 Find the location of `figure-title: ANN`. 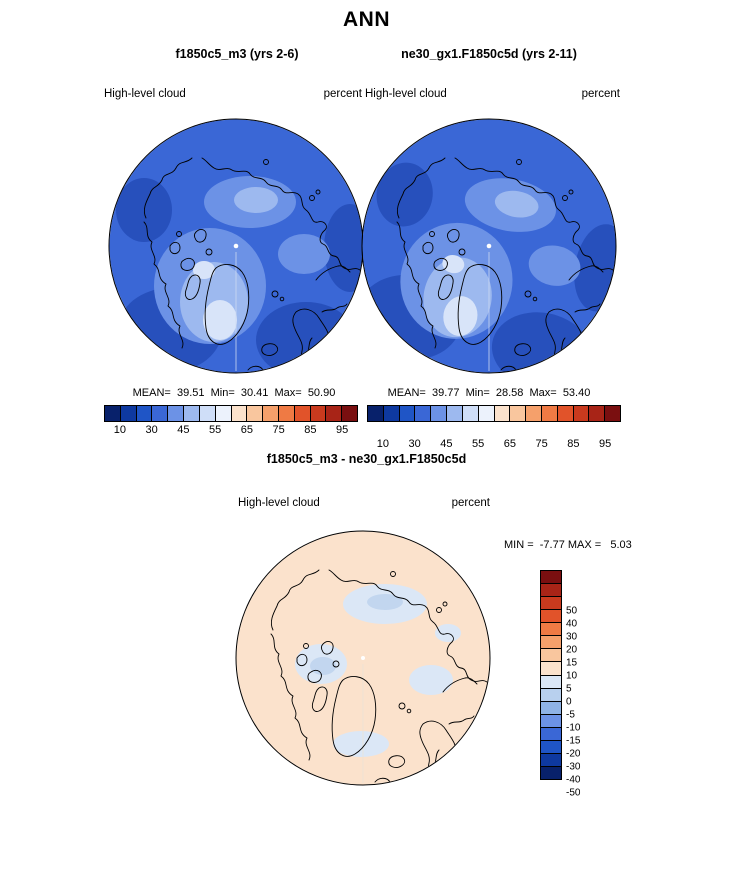

figure-title: ANN is located at coordinates (366, 19).